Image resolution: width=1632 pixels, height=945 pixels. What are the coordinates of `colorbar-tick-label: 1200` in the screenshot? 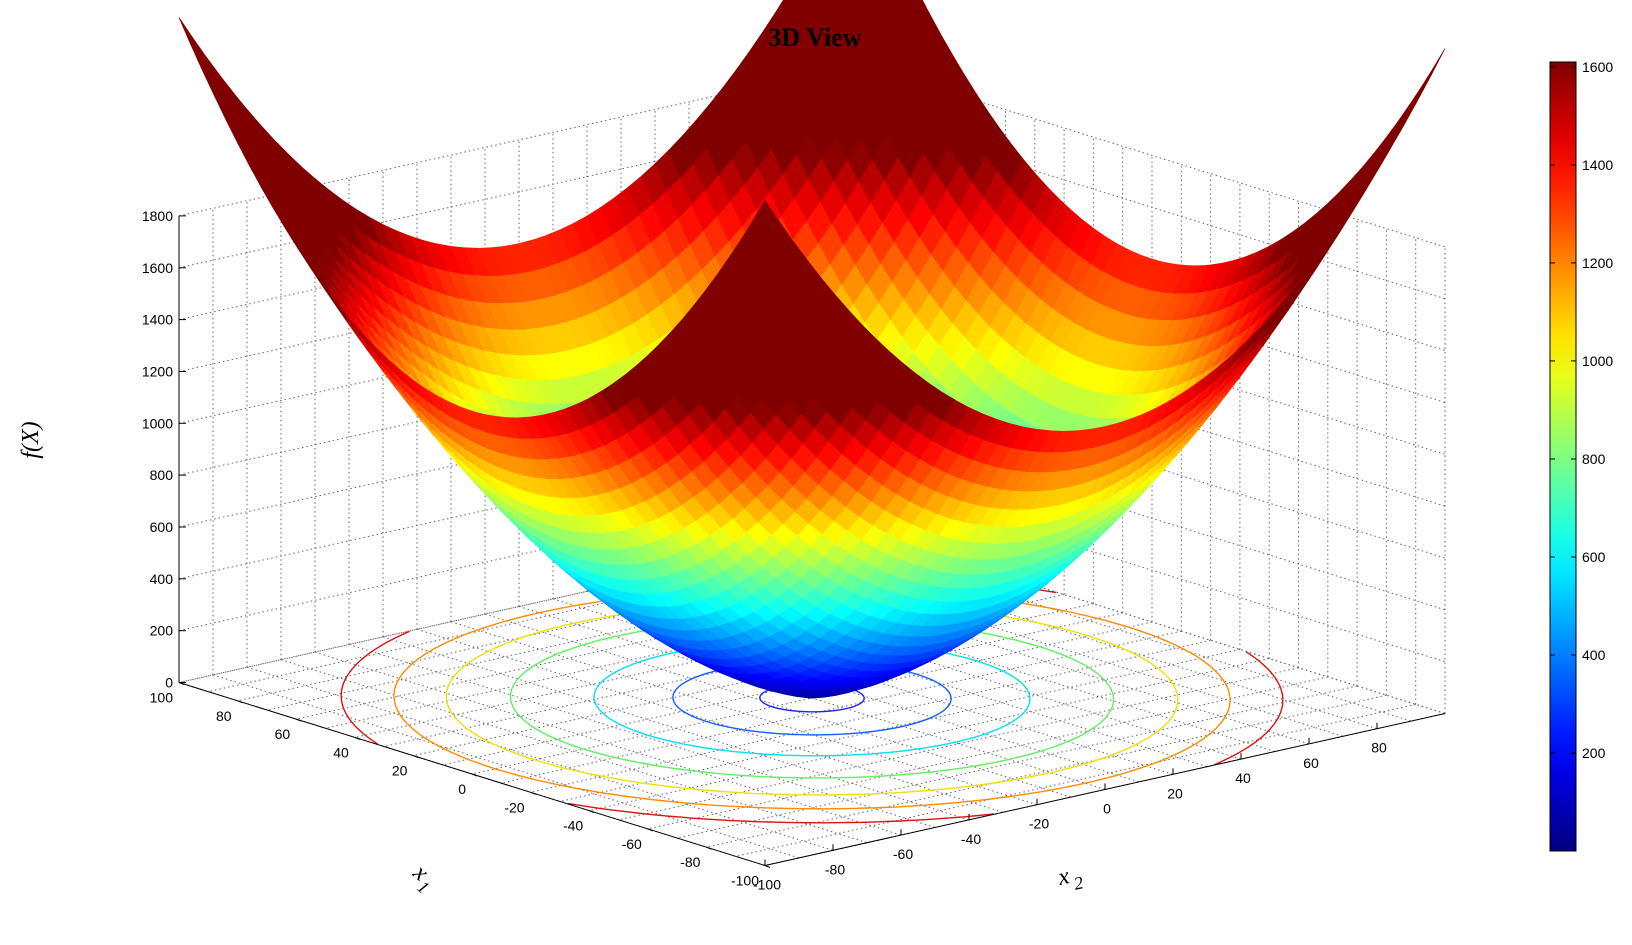 It's located at (1597, 263).